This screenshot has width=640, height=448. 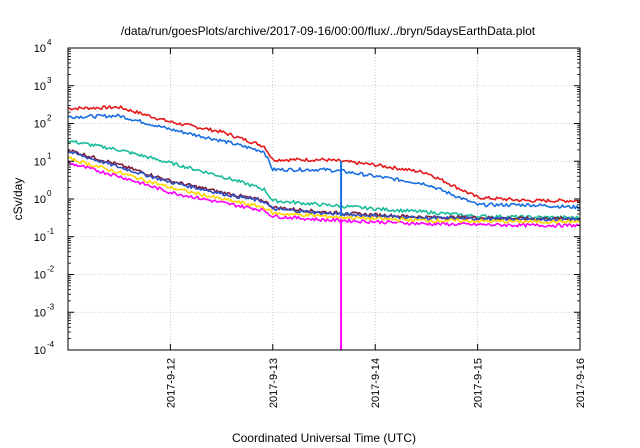 I want to click on y-tick-exponent: -3, so click(x=51, y=306).